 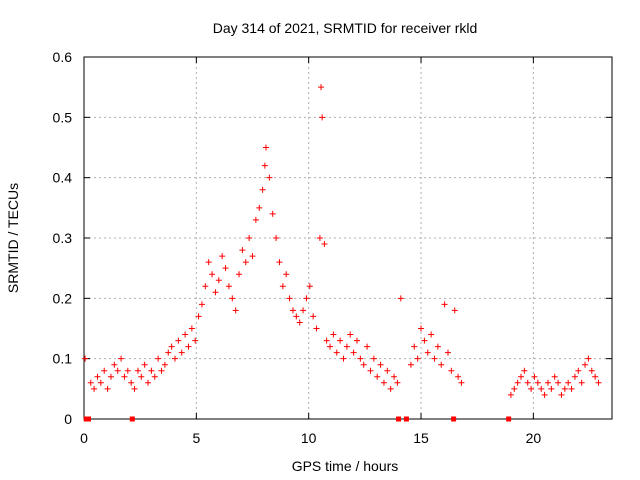 I want to click on x-tick-label: 20, so click(x=534, y=438).